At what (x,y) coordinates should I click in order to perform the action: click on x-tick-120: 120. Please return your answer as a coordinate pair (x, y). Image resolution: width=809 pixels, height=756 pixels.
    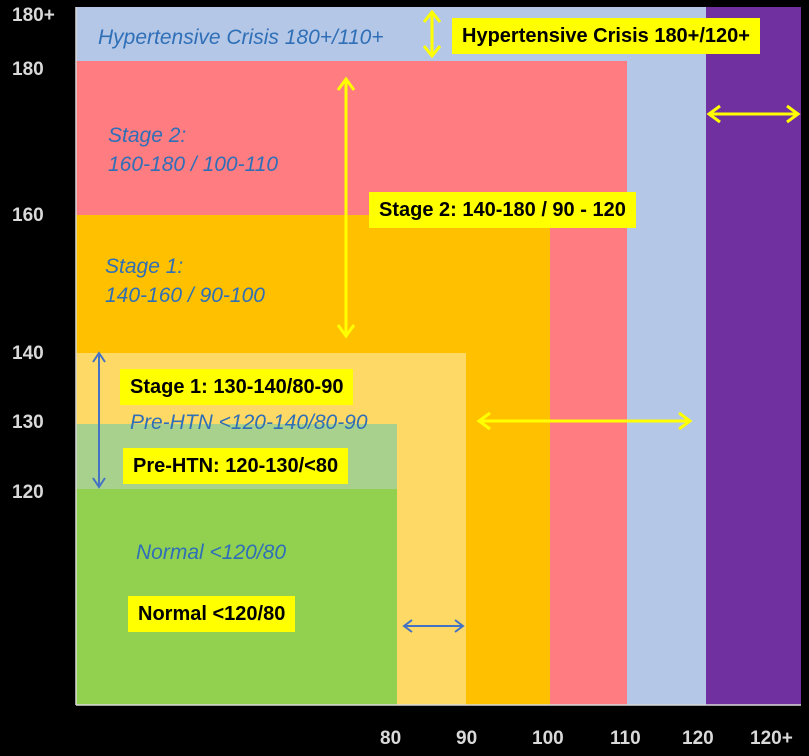
    Looking at the image, I should click on (698, 738).